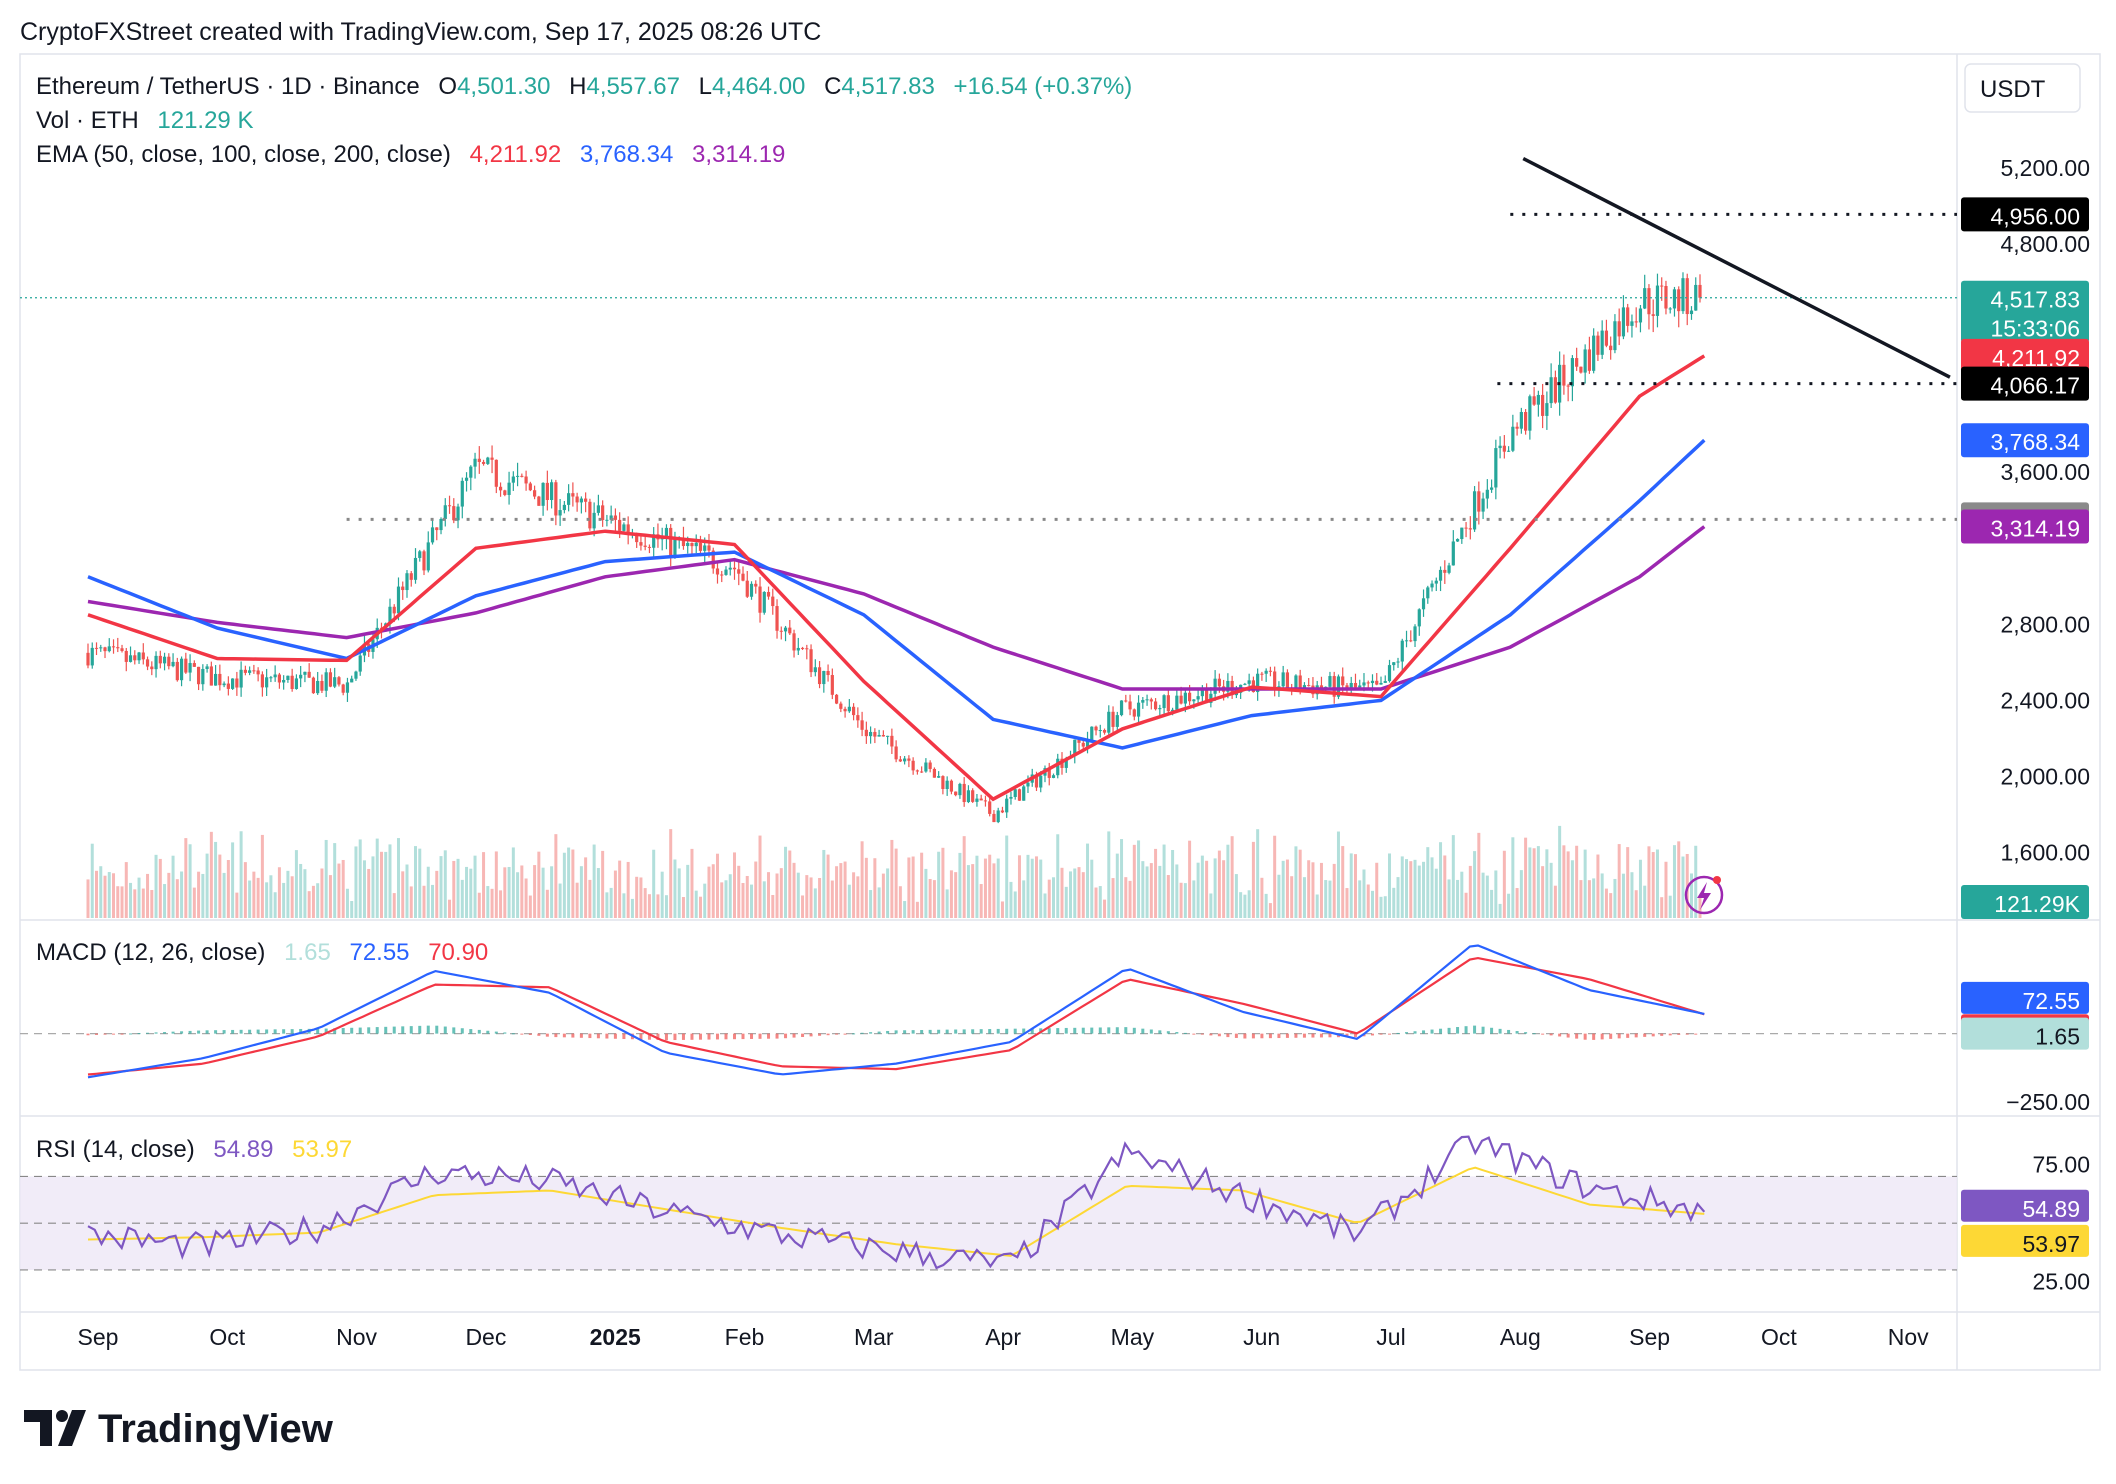 The image size is (2116, 1484). What do you see at coordinates (2025, 1033) in the screenshot?
I see `hist-badge-bg` at bounding box center [2025, 1033].